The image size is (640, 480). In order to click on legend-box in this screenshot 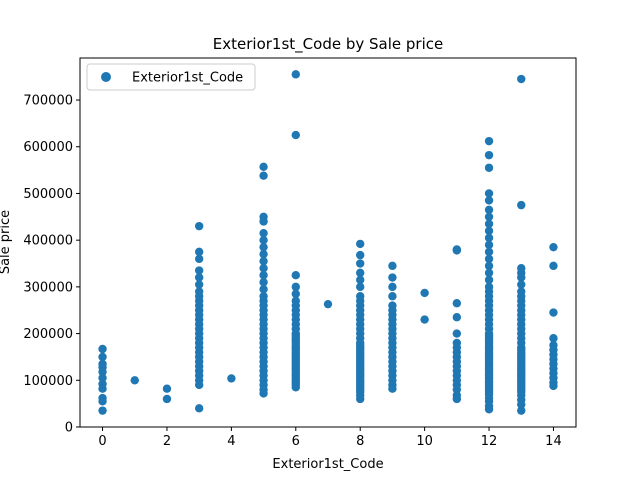, I will do `click(171, 77)`.